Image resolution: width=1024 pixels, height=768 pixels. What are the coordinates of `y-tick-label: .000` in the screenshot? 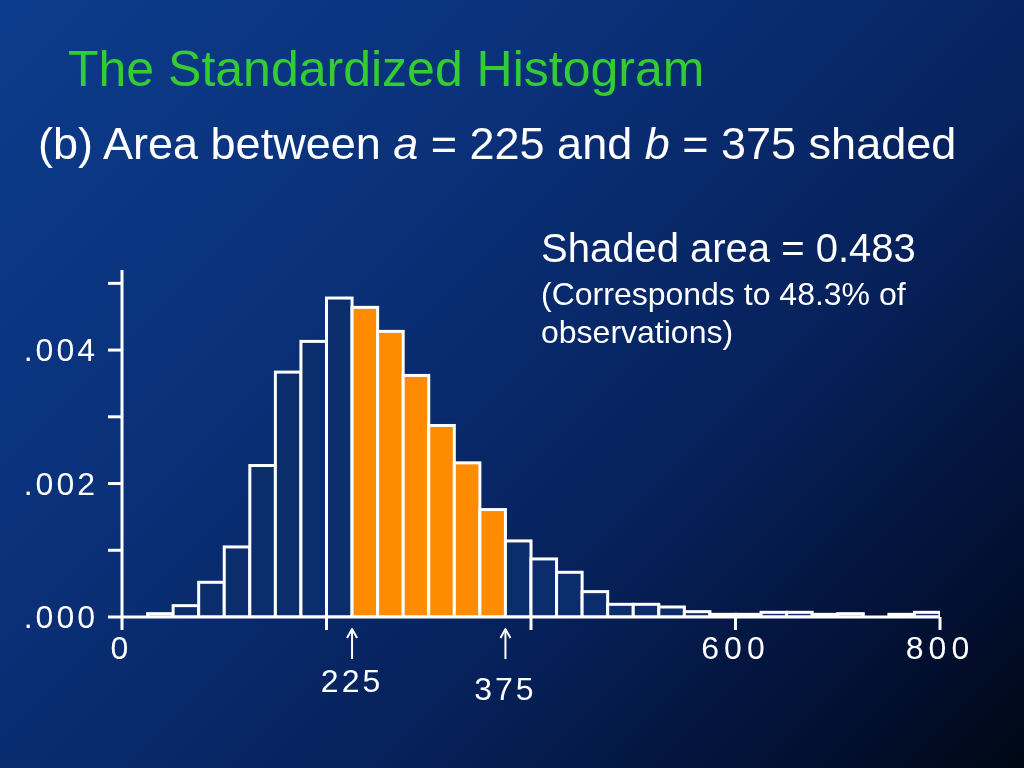 It's located at (60, 617).